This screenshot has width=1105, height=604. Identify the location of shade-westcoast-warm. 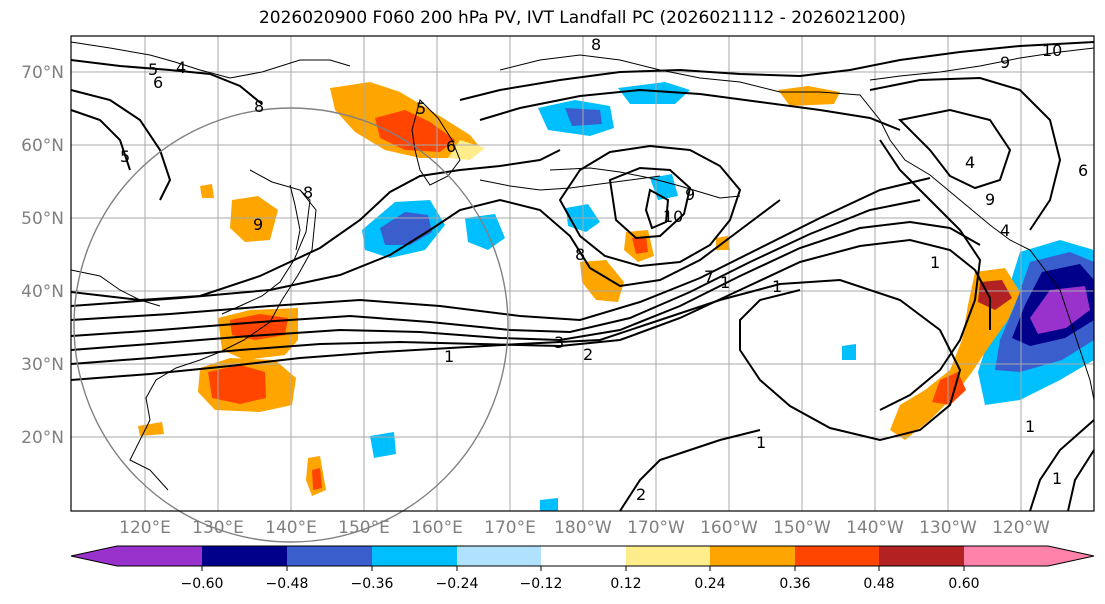
(955, 354).